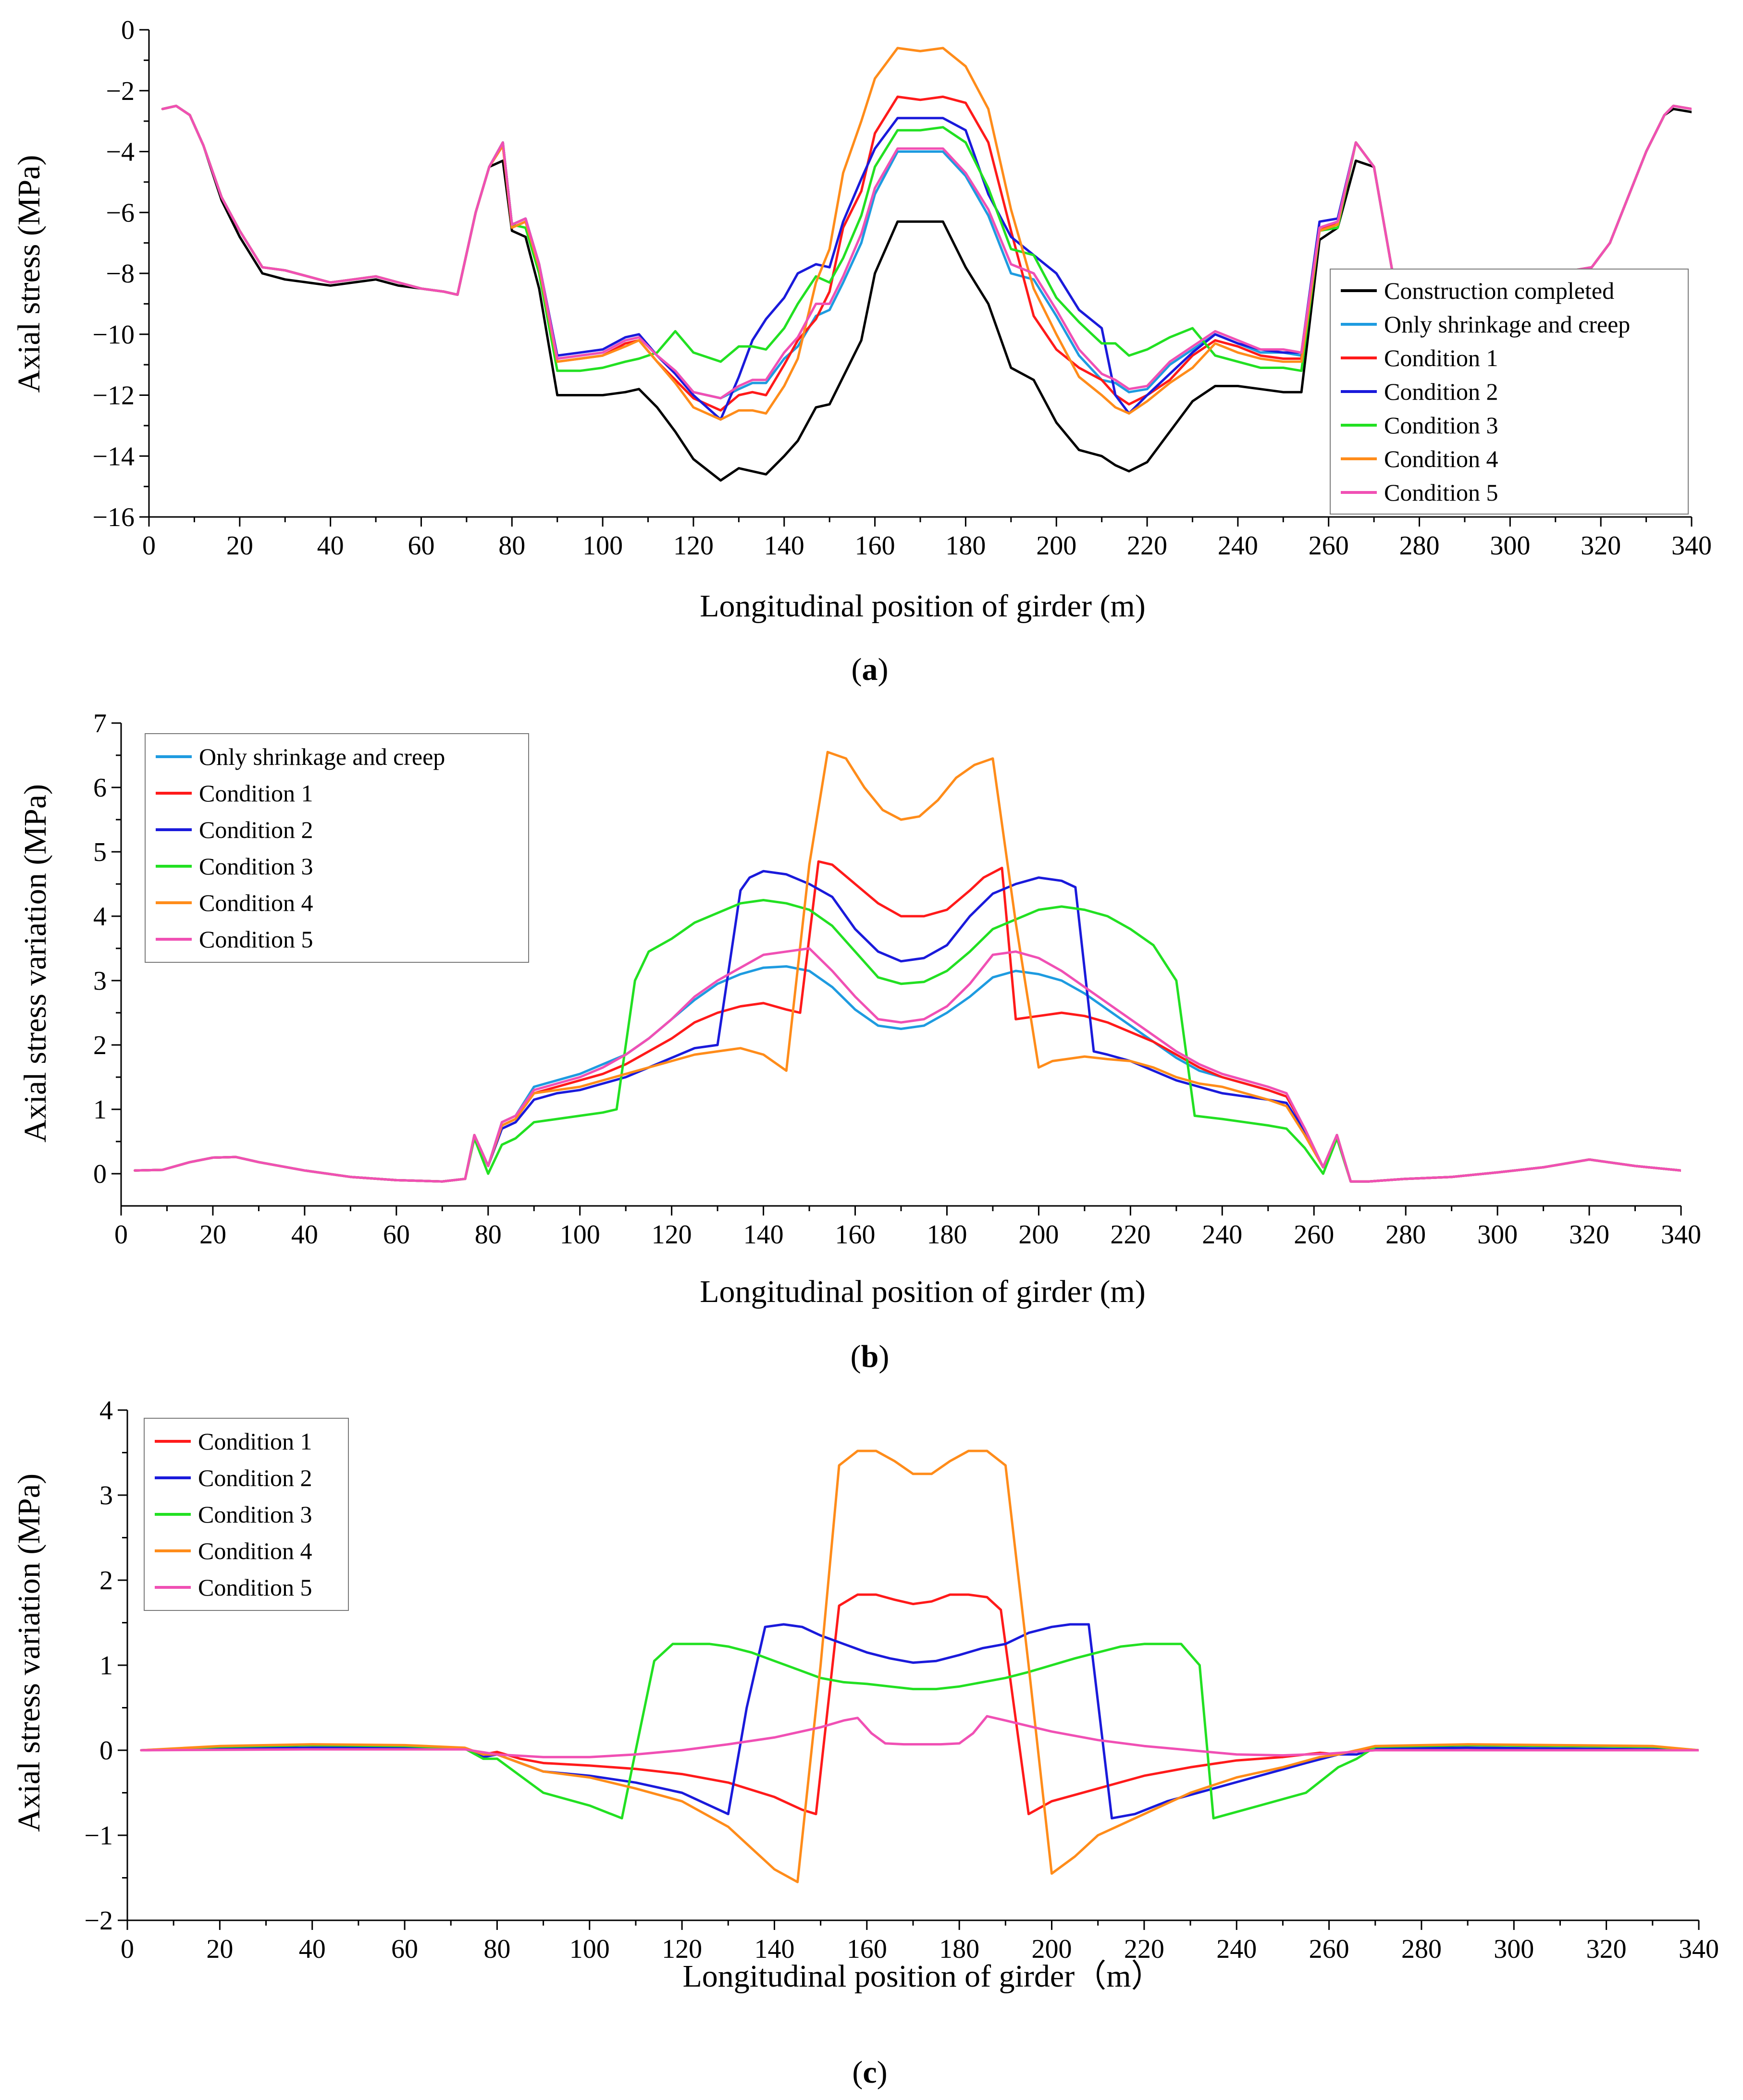  What do you see at coordinates (100, 788) in the screenshot?
I see `y-tick-label: 6` at bounding box center [100, 788].